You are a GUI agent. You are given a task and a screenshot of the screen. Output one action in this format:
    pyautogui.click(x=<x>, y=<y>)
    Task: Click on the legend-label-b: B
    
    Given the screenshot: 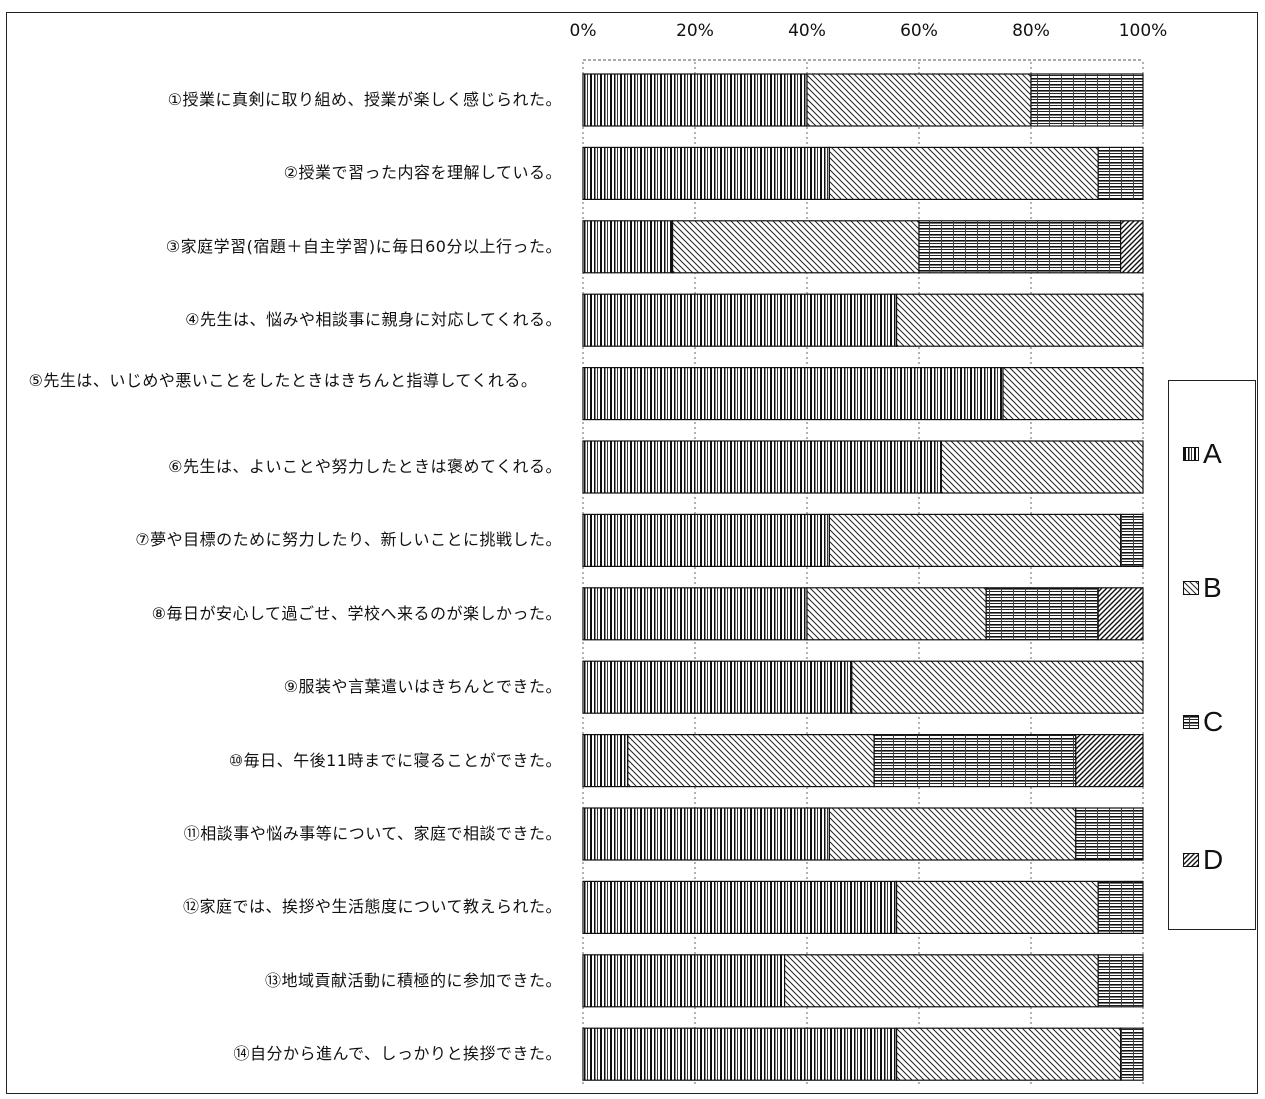 What is the action you would take?
    pyautogui.click(x=1212, y=587)
    